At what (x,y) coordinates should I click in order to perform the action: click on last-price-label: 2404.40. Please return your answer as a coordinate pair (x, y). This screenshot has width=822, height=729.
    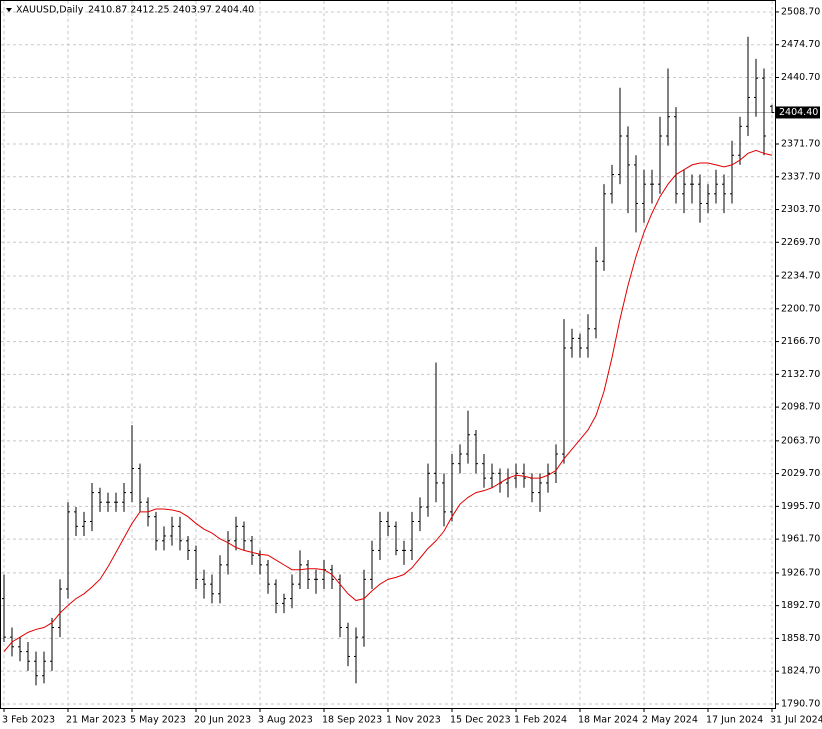
    Looking at the image, I should click on (798, 112).